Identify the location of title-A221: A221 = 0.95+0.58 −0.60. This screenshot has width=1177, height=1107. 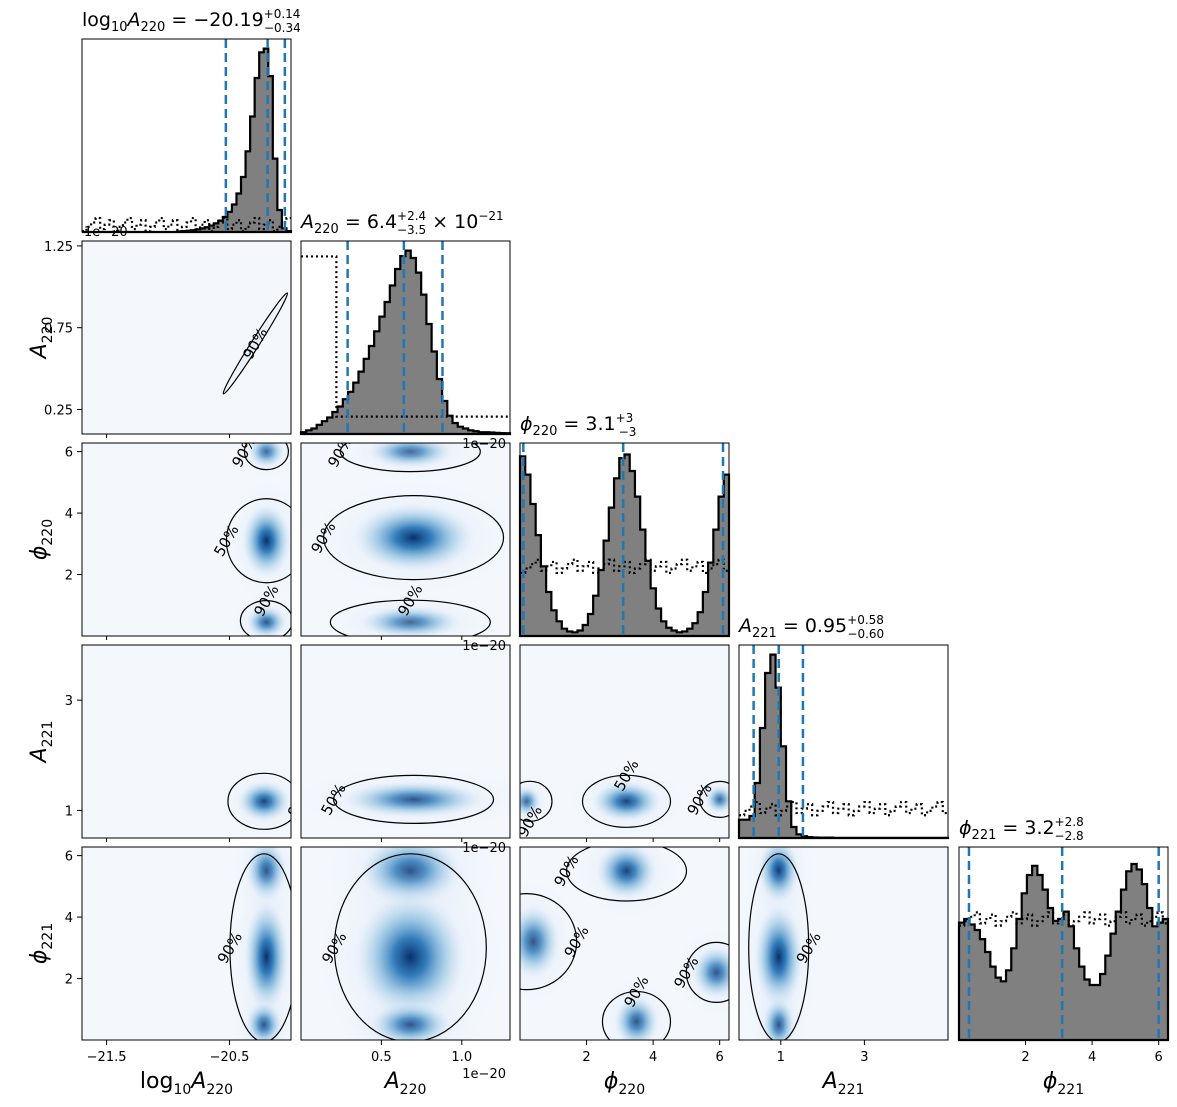
(810, 627).